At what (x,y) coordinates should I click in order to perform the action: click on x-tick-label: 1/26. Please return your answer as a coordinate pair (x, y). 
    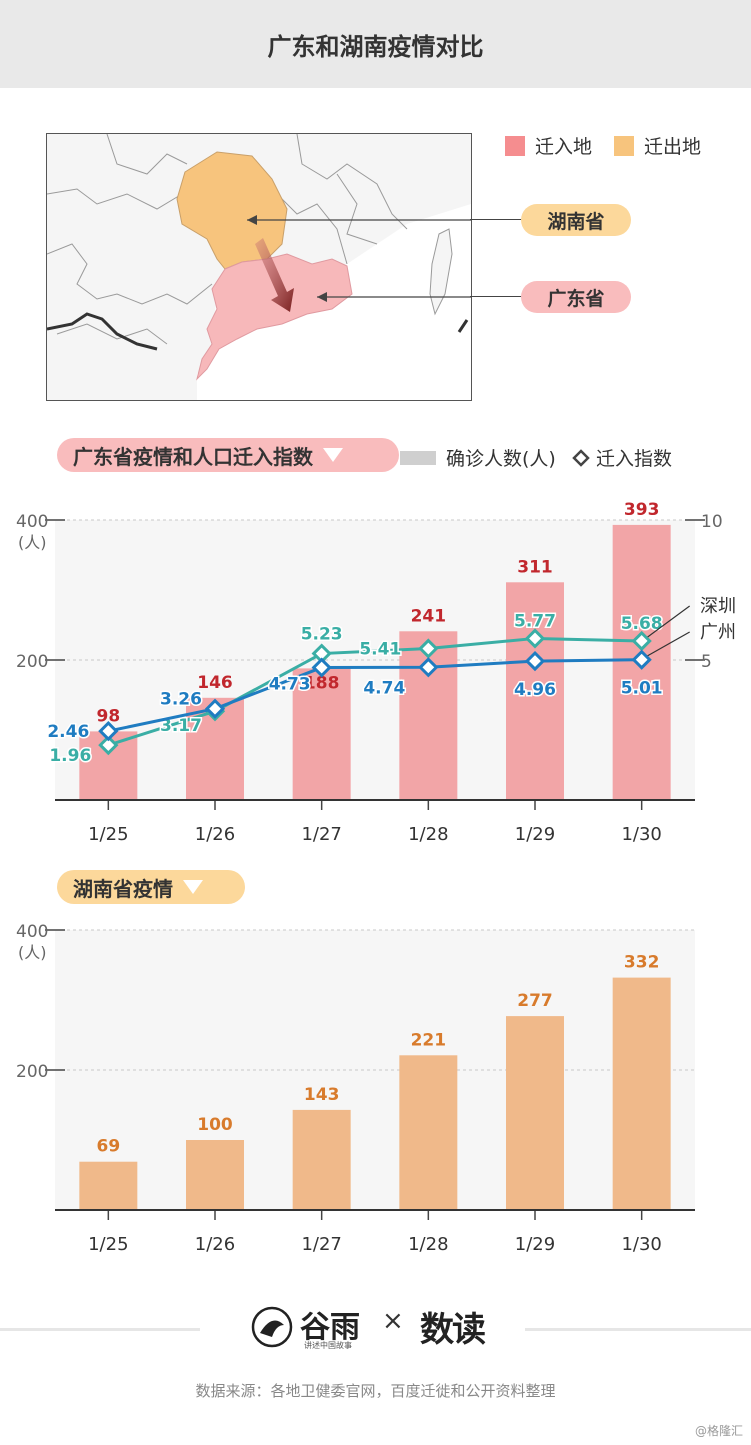
    Looking at the image, I should click on (215, 1244).